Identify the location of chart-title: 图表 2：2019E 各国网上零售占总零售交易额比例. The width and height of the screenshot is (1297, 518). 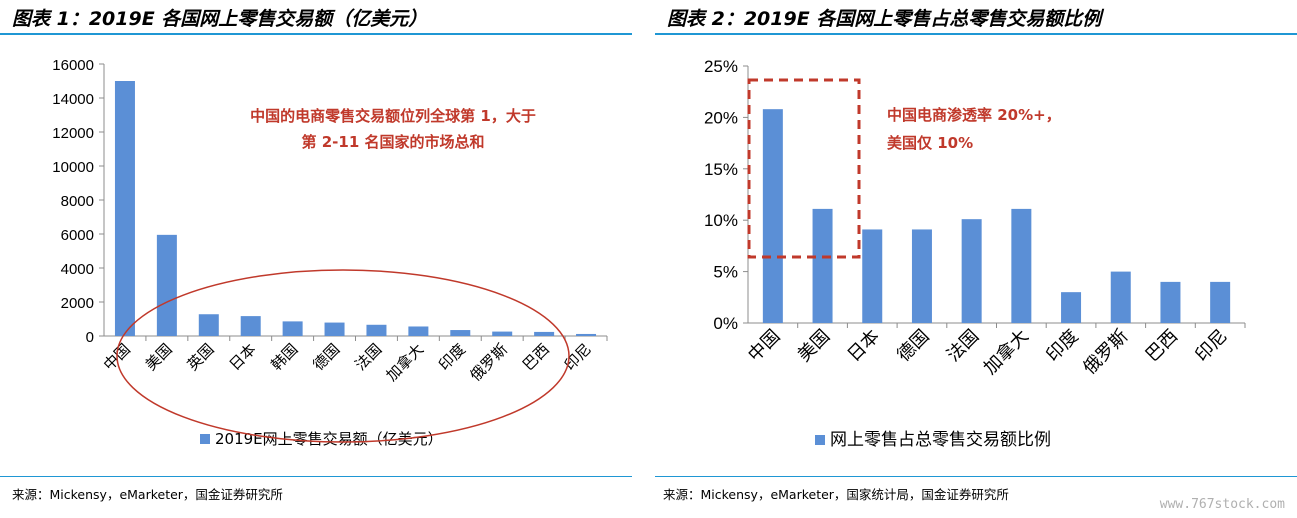
(884, 19).